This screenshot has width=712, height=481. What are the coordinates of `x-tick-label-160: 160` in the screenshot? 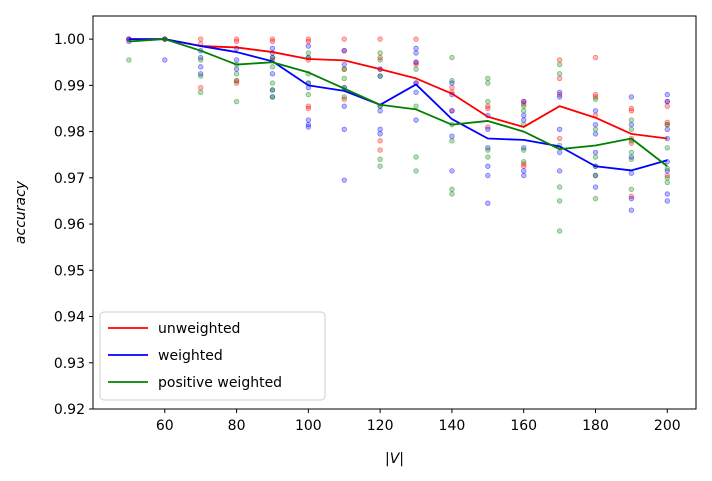 It's located at (523, 426).